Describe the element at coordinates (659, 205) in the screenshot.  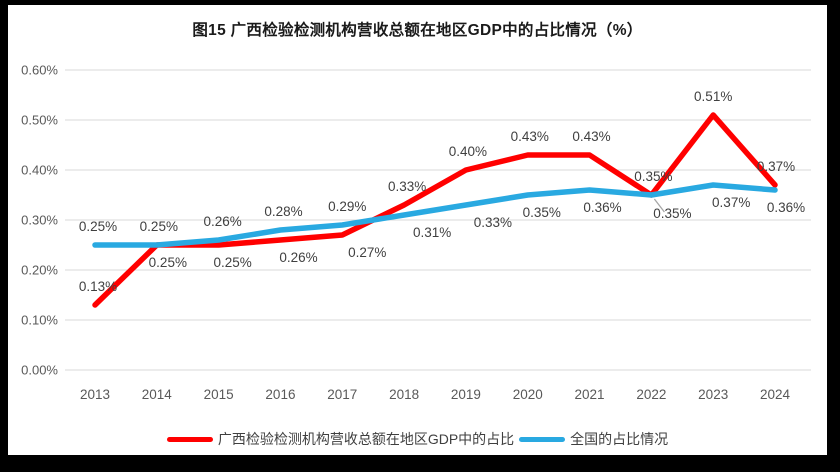
I see `leader-line` at that location.